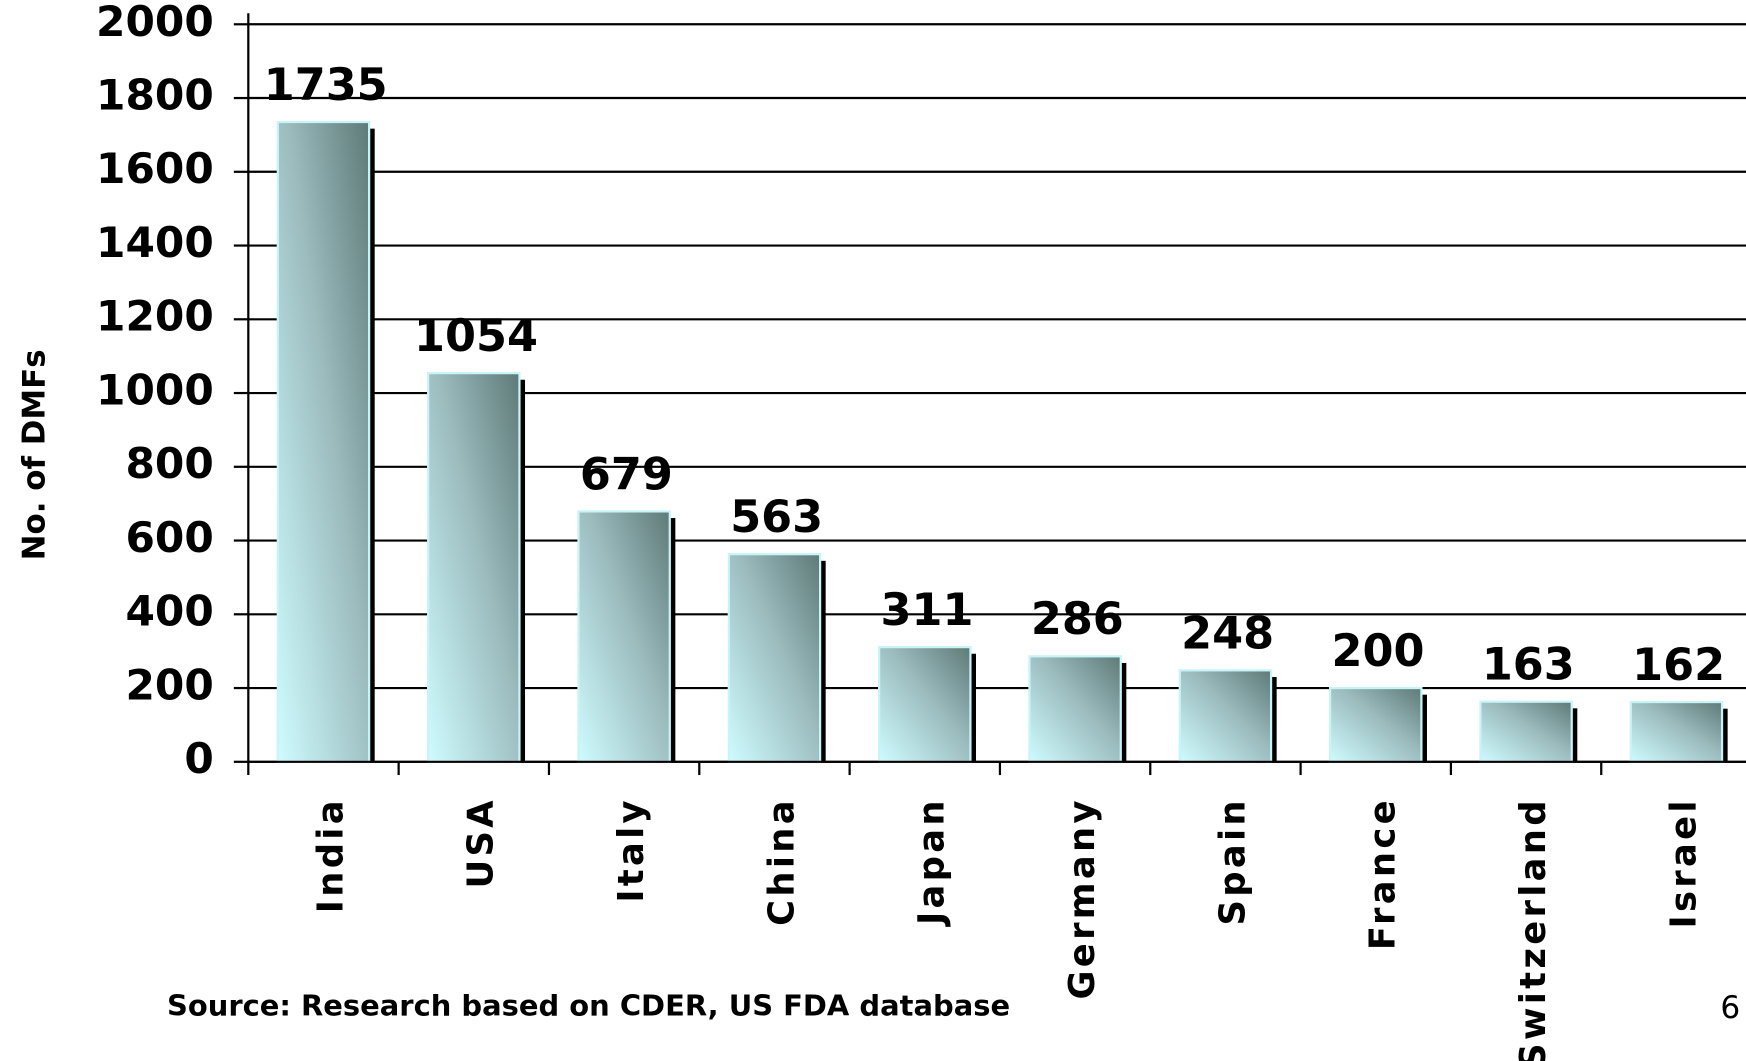 Image resolution: width=1746 pixels, height=1061 pixels. Describe the element at coordinates (932, 862) in the screenshot. I see `x-tick-label: Japan` at that location.